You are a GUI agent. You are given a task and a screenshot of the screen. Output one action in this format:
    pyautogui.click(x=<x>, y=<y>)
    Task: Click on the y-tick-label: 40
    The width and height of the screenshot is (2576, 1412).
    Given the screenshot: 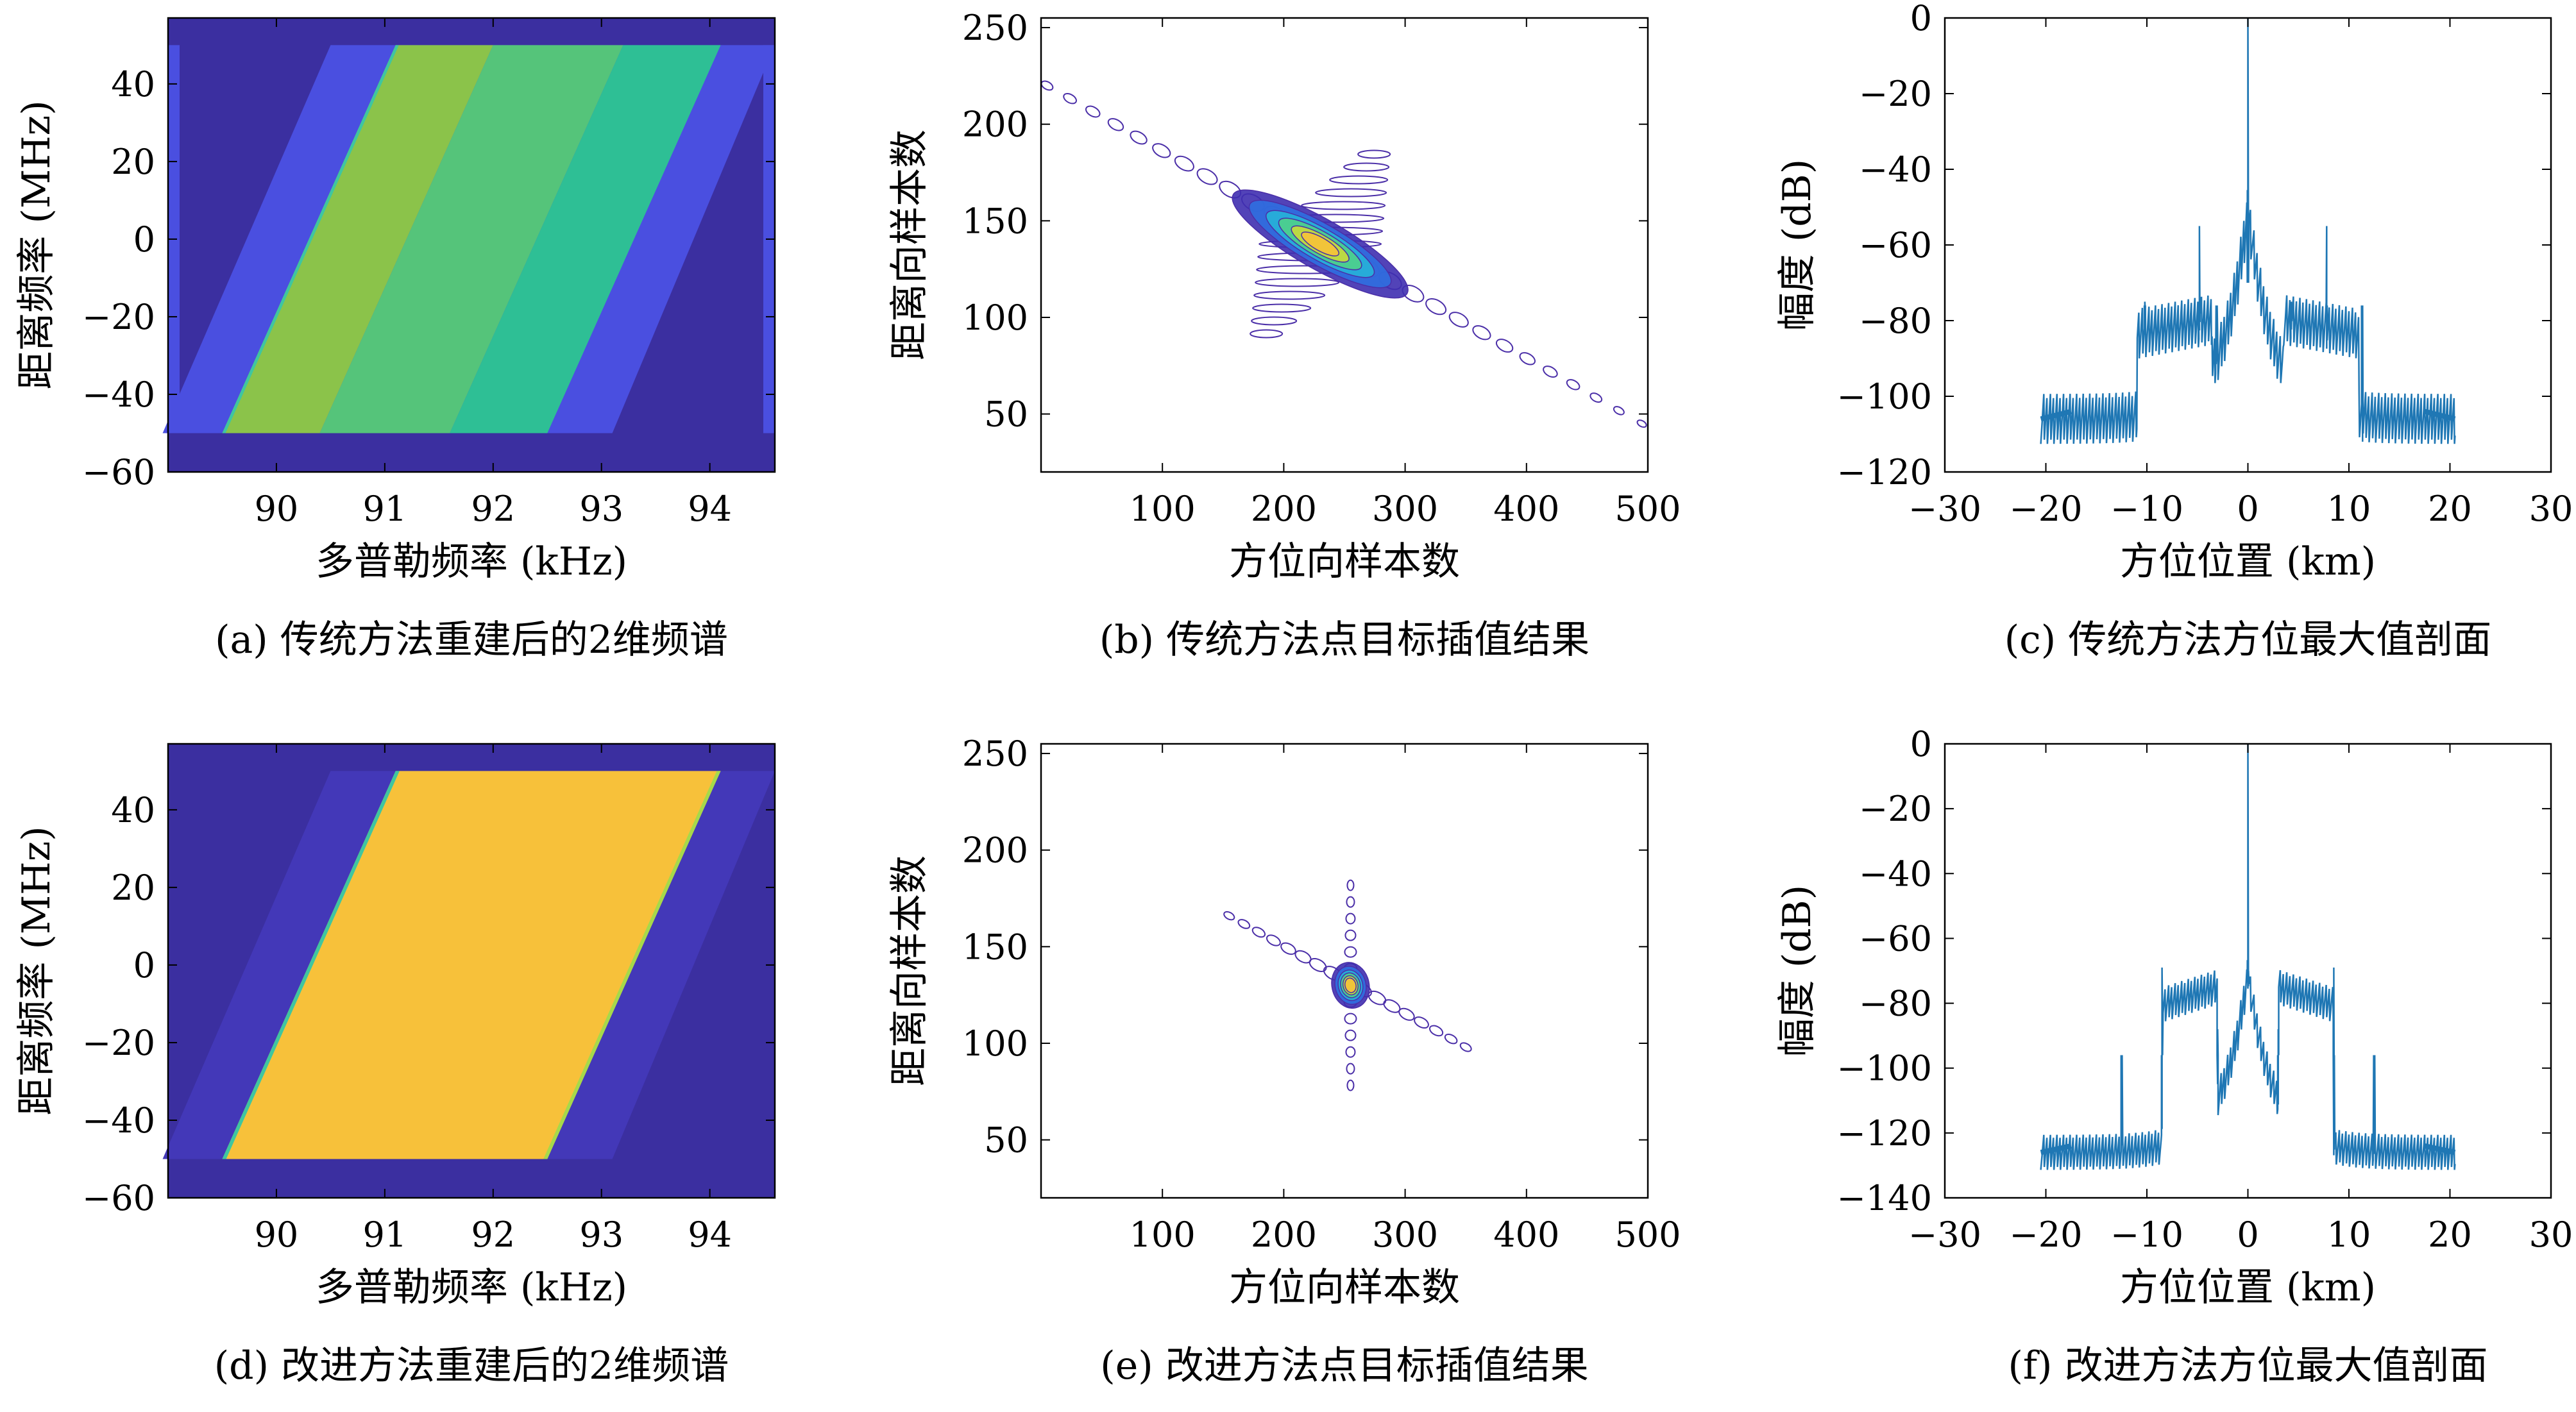 What is the action you would take?
    pyautogui.click(x=133, y=810)
    